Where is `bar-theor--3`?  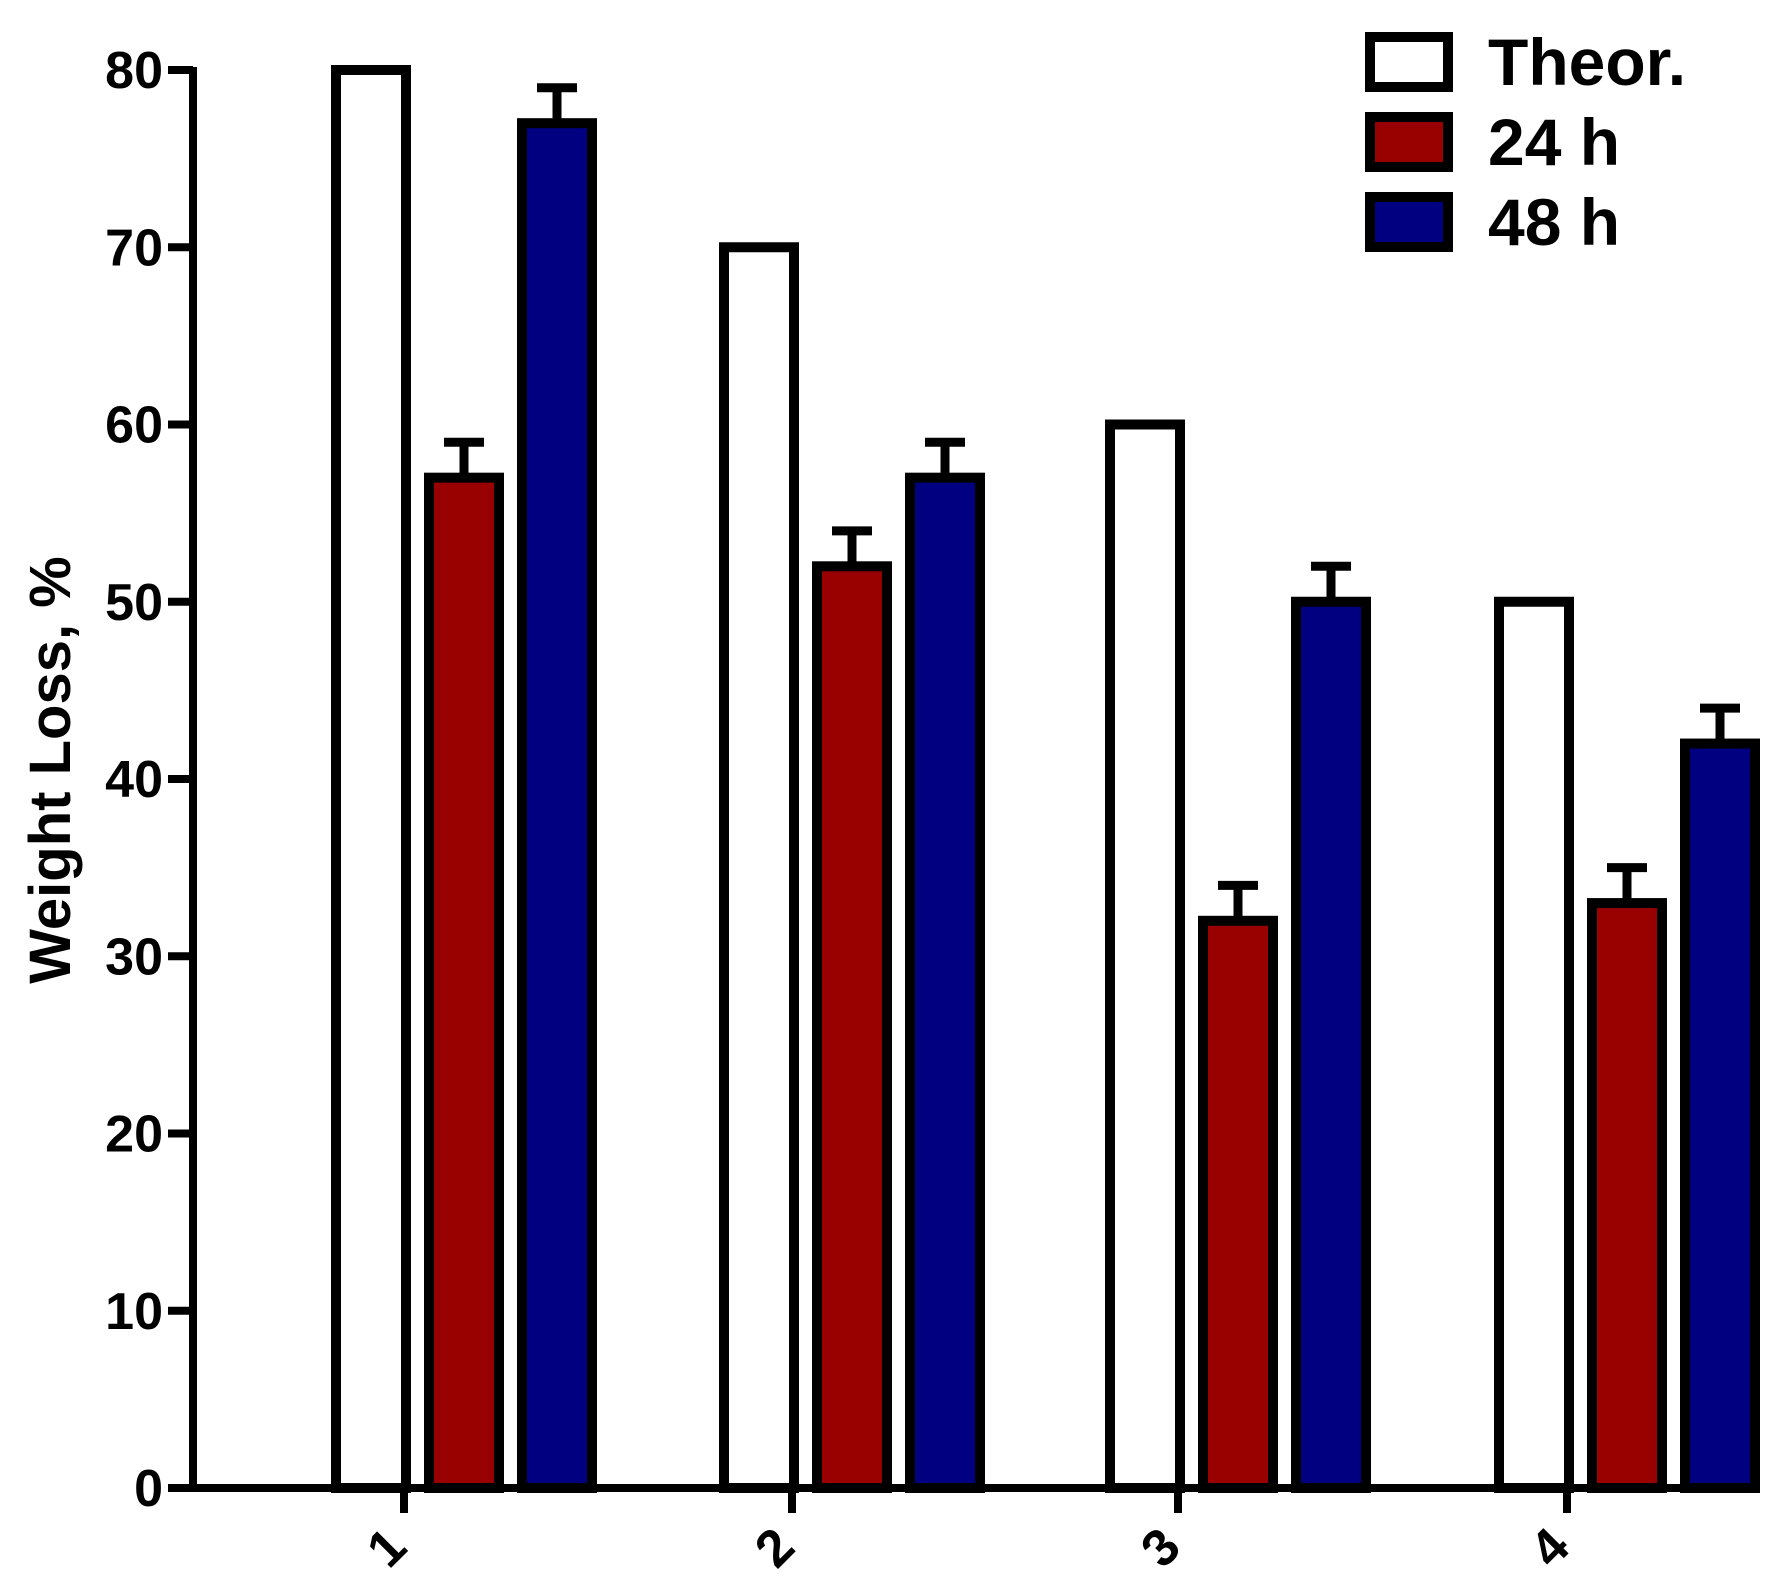 bar-theor--3 is located at coordinates (1145, 956).